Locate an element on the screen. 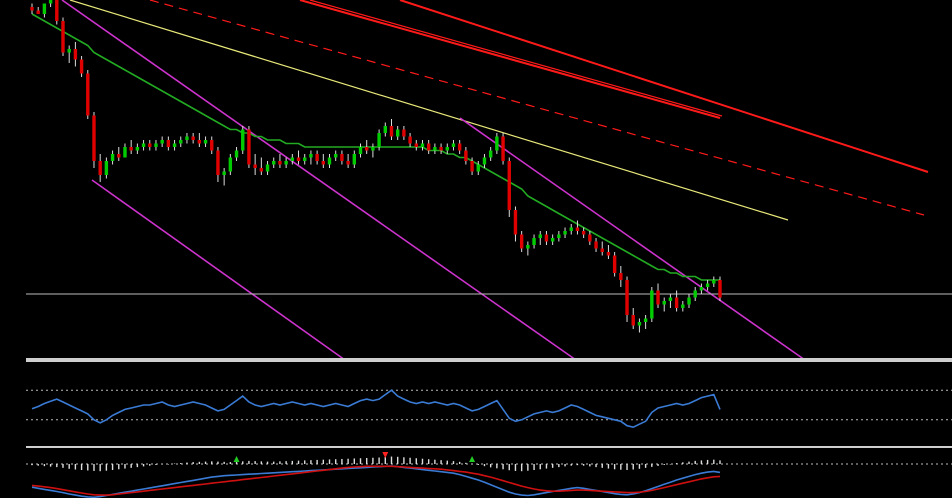 This screenshot has height=498, width=952. oscillator-line is located at coordinates (376, 409).